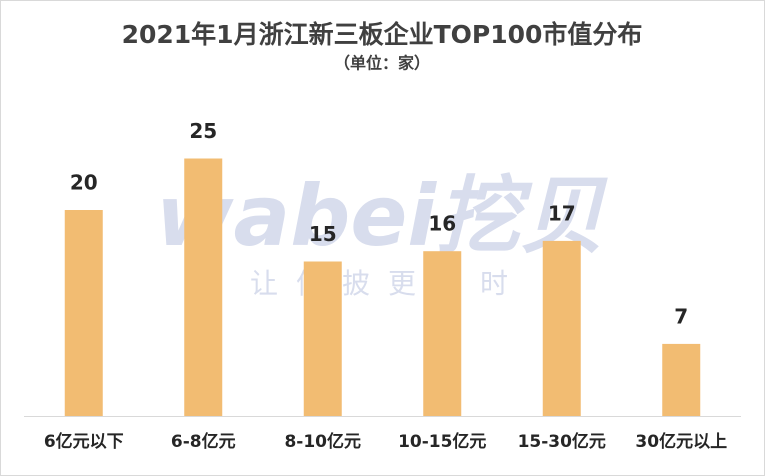 This screenshot has width=765, height=476. Describe the element at coordinates (322, 441) in the screenshot. I see `x-tick-label: 8-10亿元` at that location.